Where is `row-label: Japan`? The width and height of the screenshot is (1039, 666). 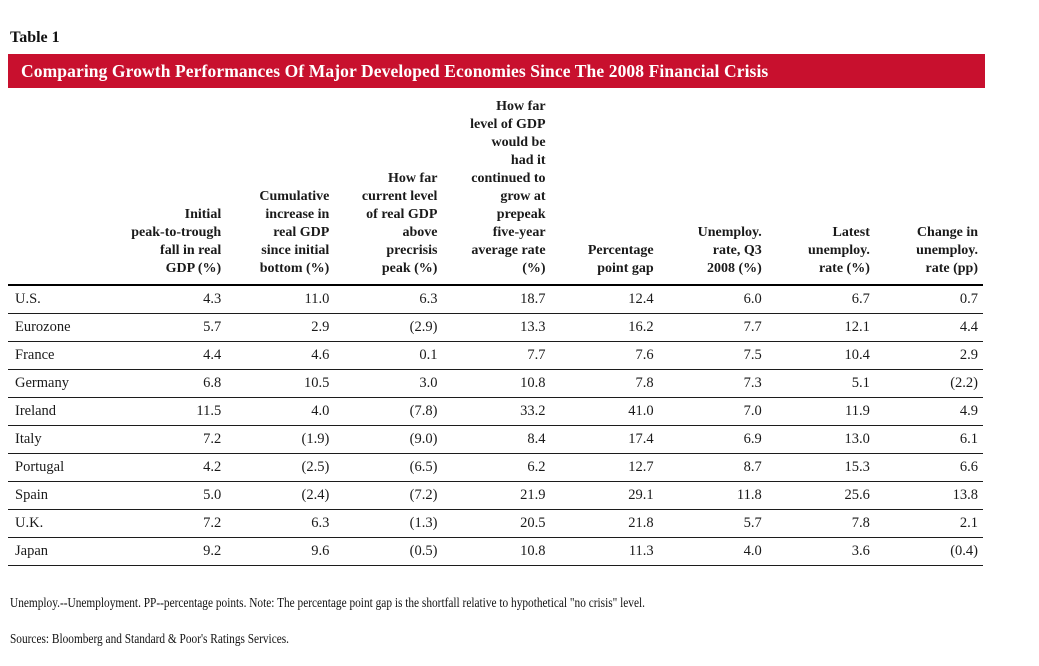
row-label: Japan is located at coordinates (63, 551).